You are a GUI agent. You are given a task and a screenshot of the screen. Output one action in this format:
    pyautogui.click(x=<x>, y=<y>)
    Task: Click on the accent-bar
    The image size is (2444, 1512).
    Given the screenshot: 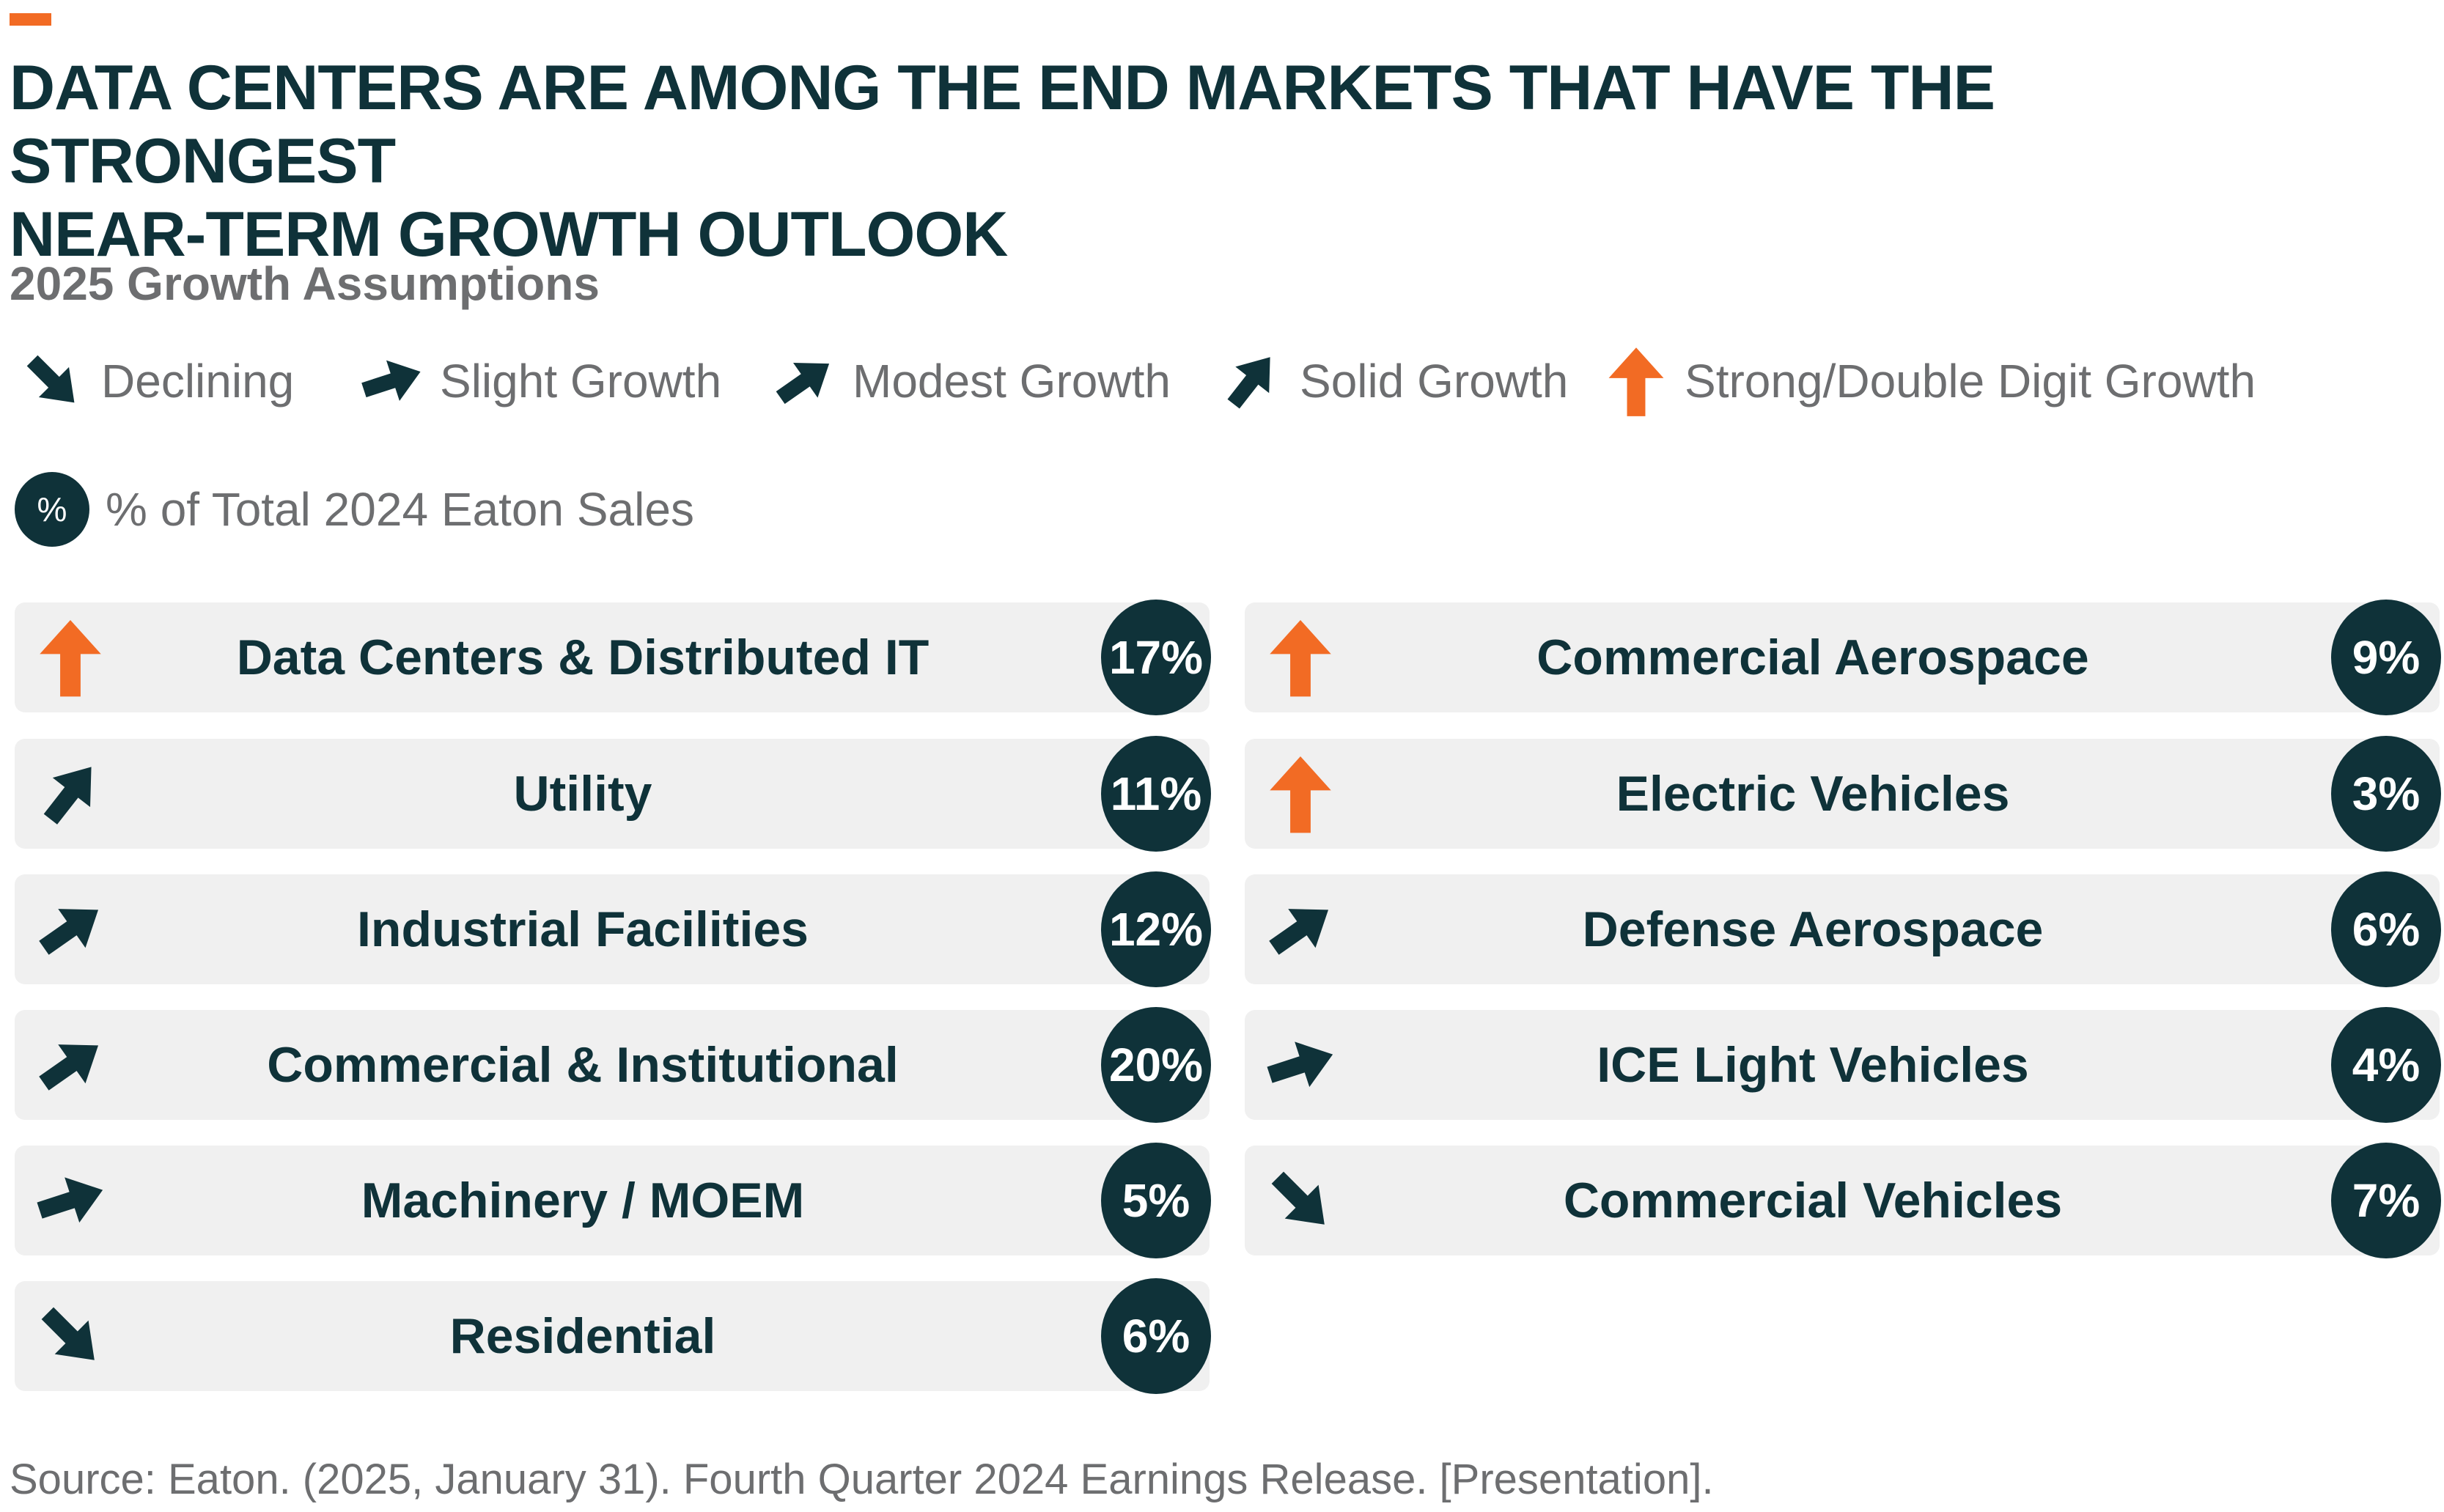 What is the action you would take?
    pyautogui.click(x=30, y=19)
    